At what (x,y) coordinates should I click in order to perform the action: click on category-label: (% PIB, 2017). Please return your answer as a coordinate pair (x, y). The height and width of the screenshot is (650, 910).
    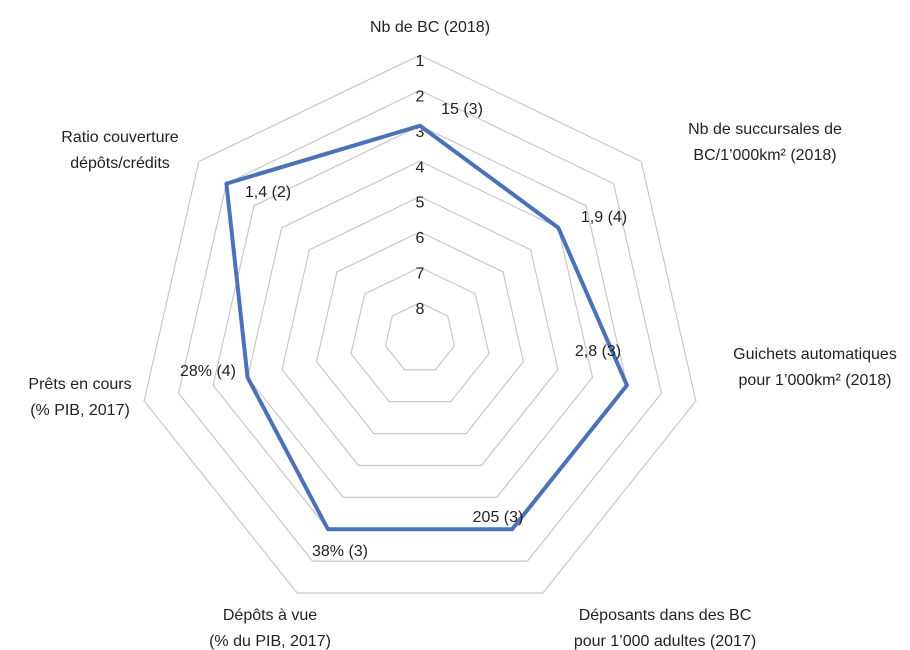
    Looking at the image, I should click on (80, 410).